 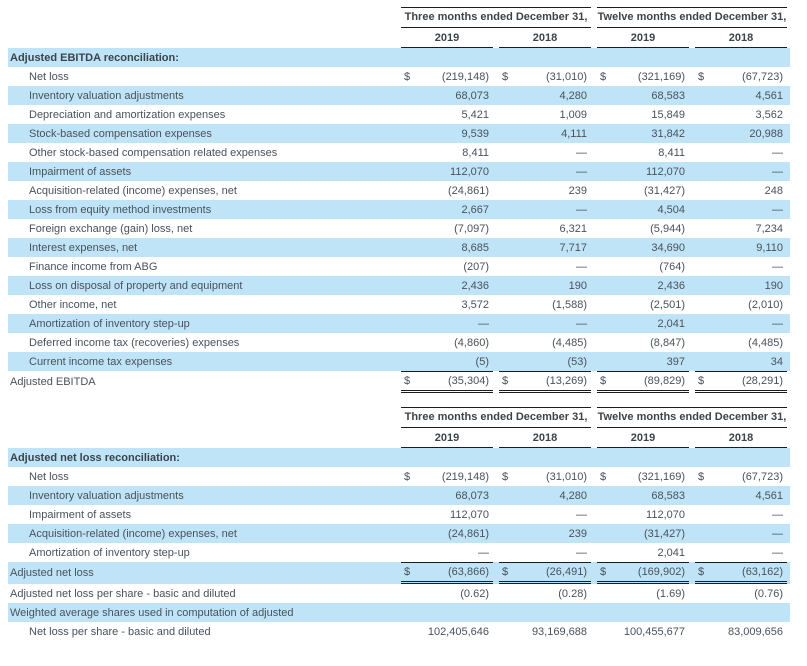 What do you see at coordinates (49, 76) in the screenshot?
I see `row-label: Net loss` at bounding box center [49, 76].